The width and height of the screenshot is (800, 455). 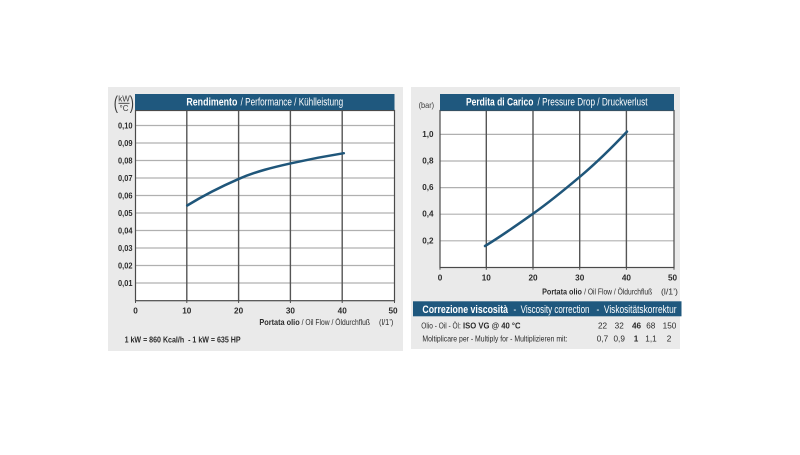 What do you see at coordinates (125, 143) in the screenshot?
I see `svg-text: 0,09` at bounding box center [125, 143].